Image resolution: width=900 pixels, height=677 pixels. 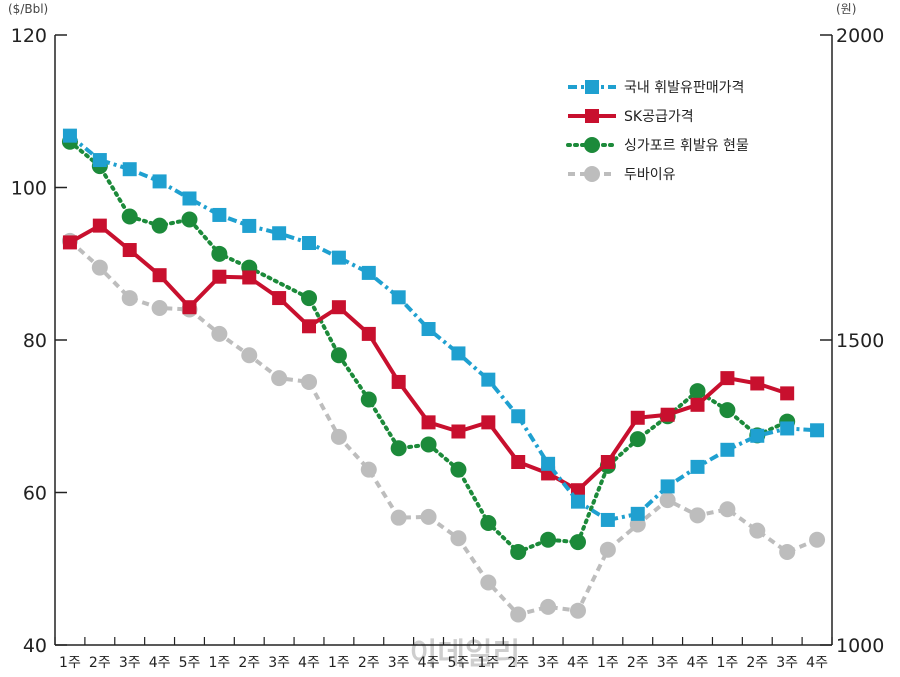 I want to click on right-tick-label: 1500, so click(x=860, y=341).